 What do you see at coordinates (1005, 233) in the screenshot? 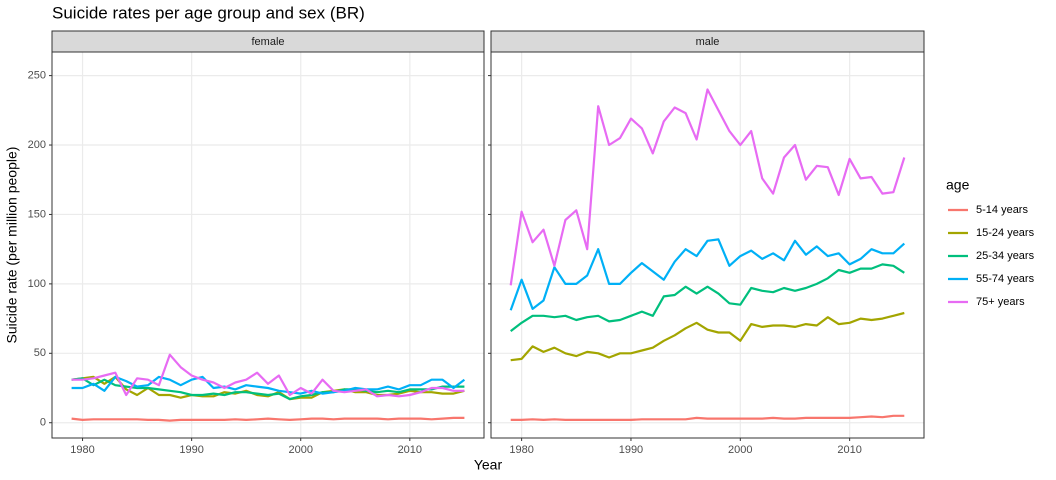
I see `legend-label: 15-24 years` at bounding box center [1005, 233].